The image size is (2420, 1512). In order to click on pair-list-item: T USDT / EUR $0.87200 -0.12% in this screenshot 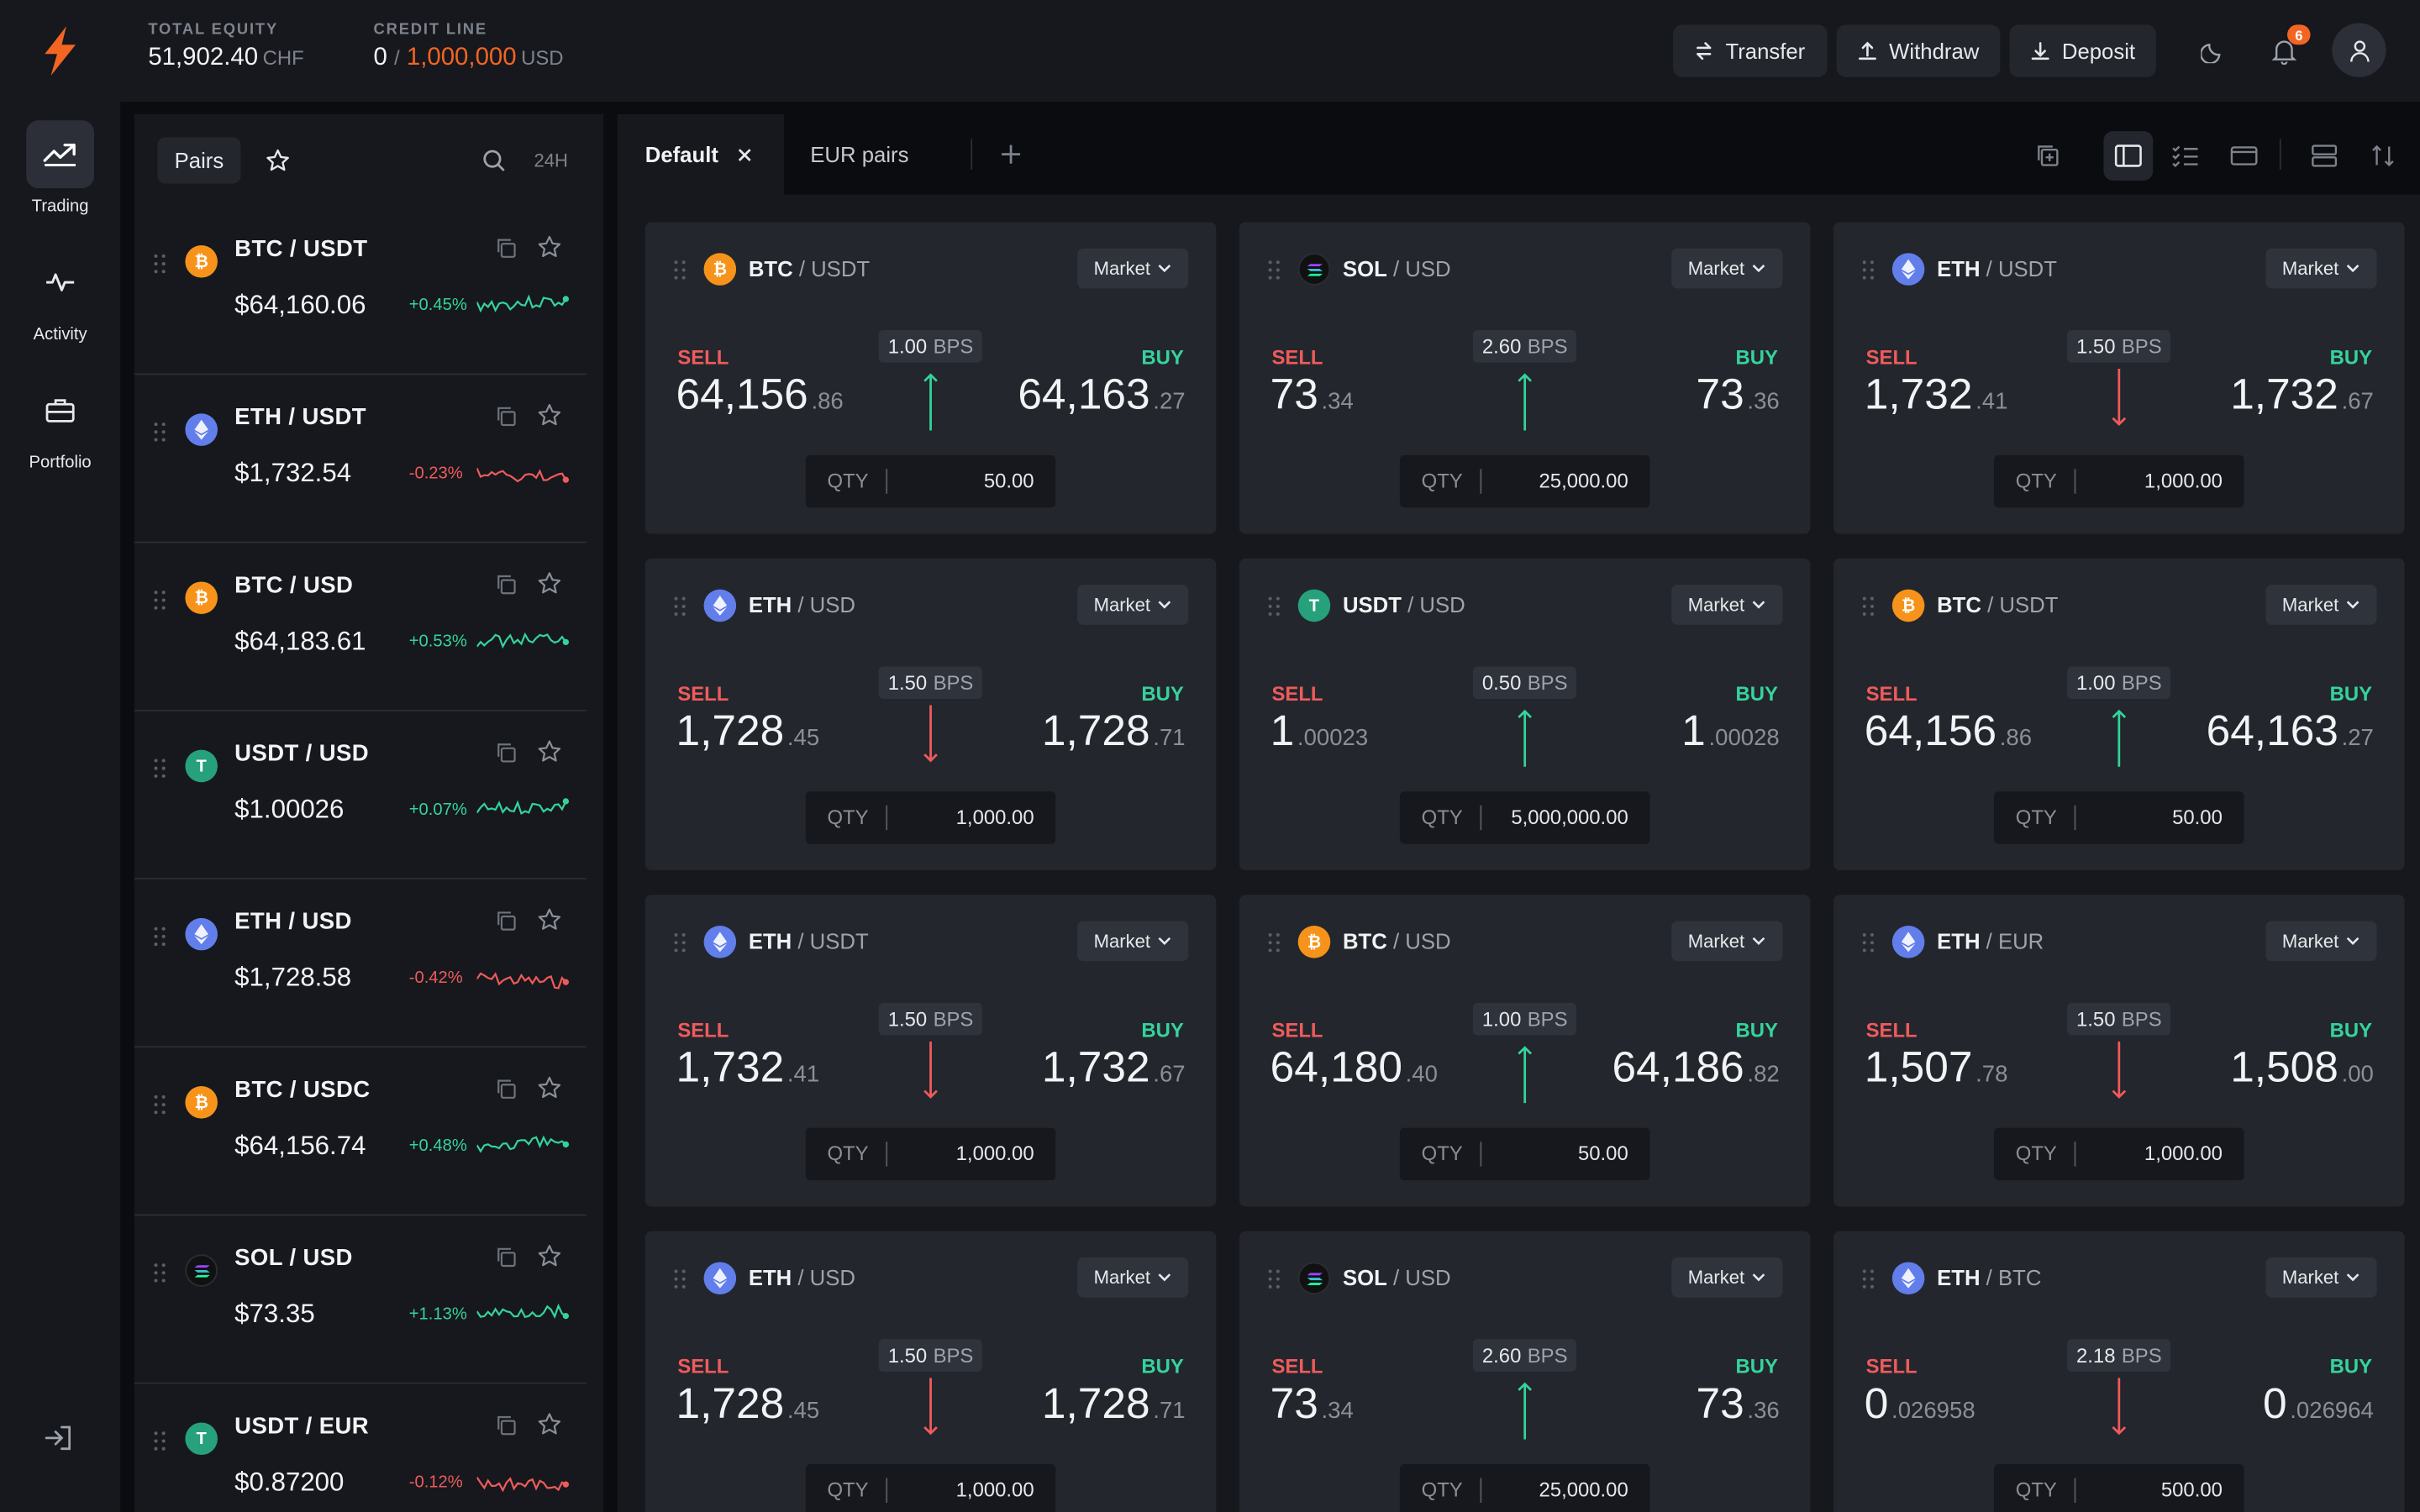, I will do `click(360, 1448)`.